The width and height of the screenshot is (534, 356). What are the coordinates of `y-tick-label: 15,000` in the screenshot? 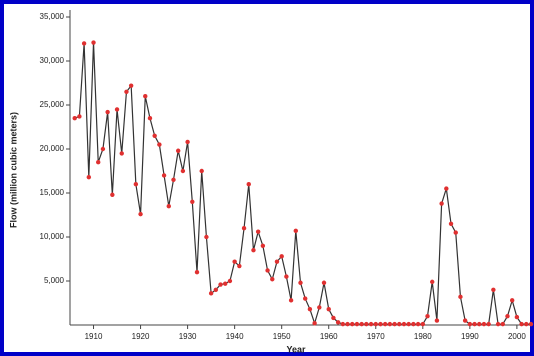 It's located at (52, 192).